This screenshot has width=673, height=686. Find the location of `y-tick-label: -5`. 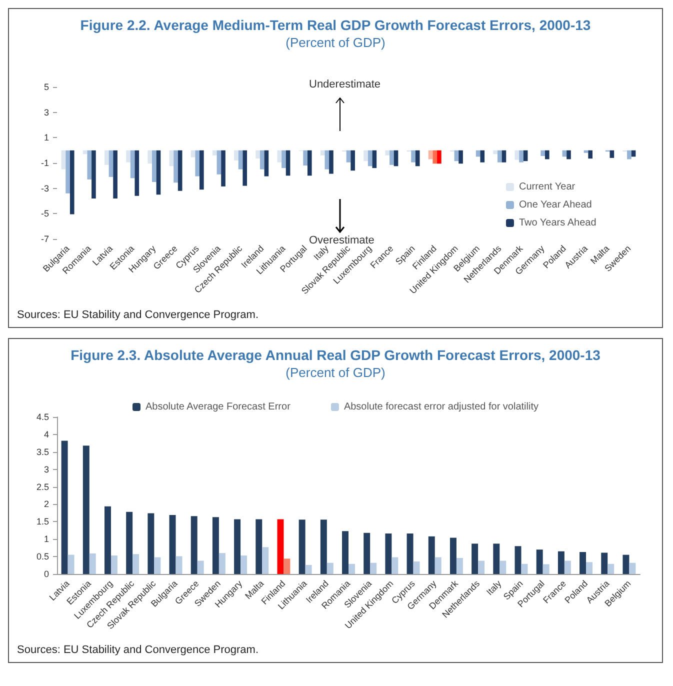

y-tick-label: -5 is located at coordinates (44, 213).